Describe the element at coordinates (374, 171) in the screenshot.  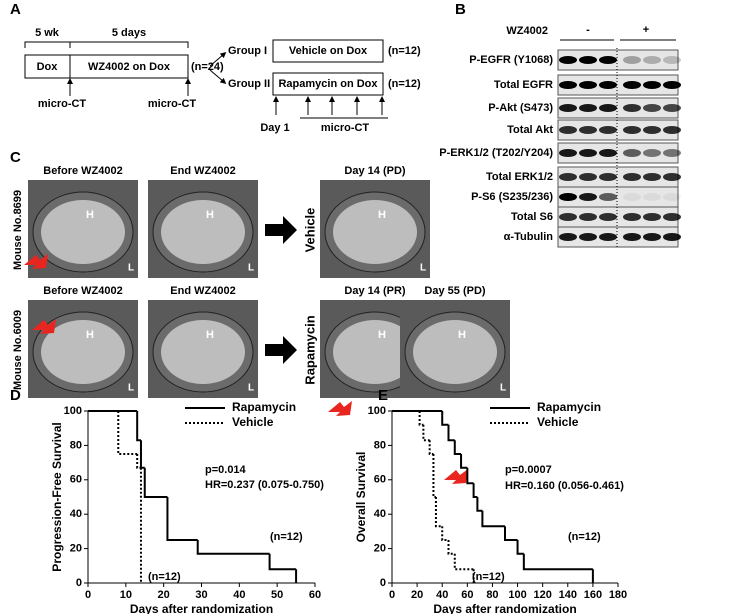
I see `image-label: Day 14 (PD)` at that location.